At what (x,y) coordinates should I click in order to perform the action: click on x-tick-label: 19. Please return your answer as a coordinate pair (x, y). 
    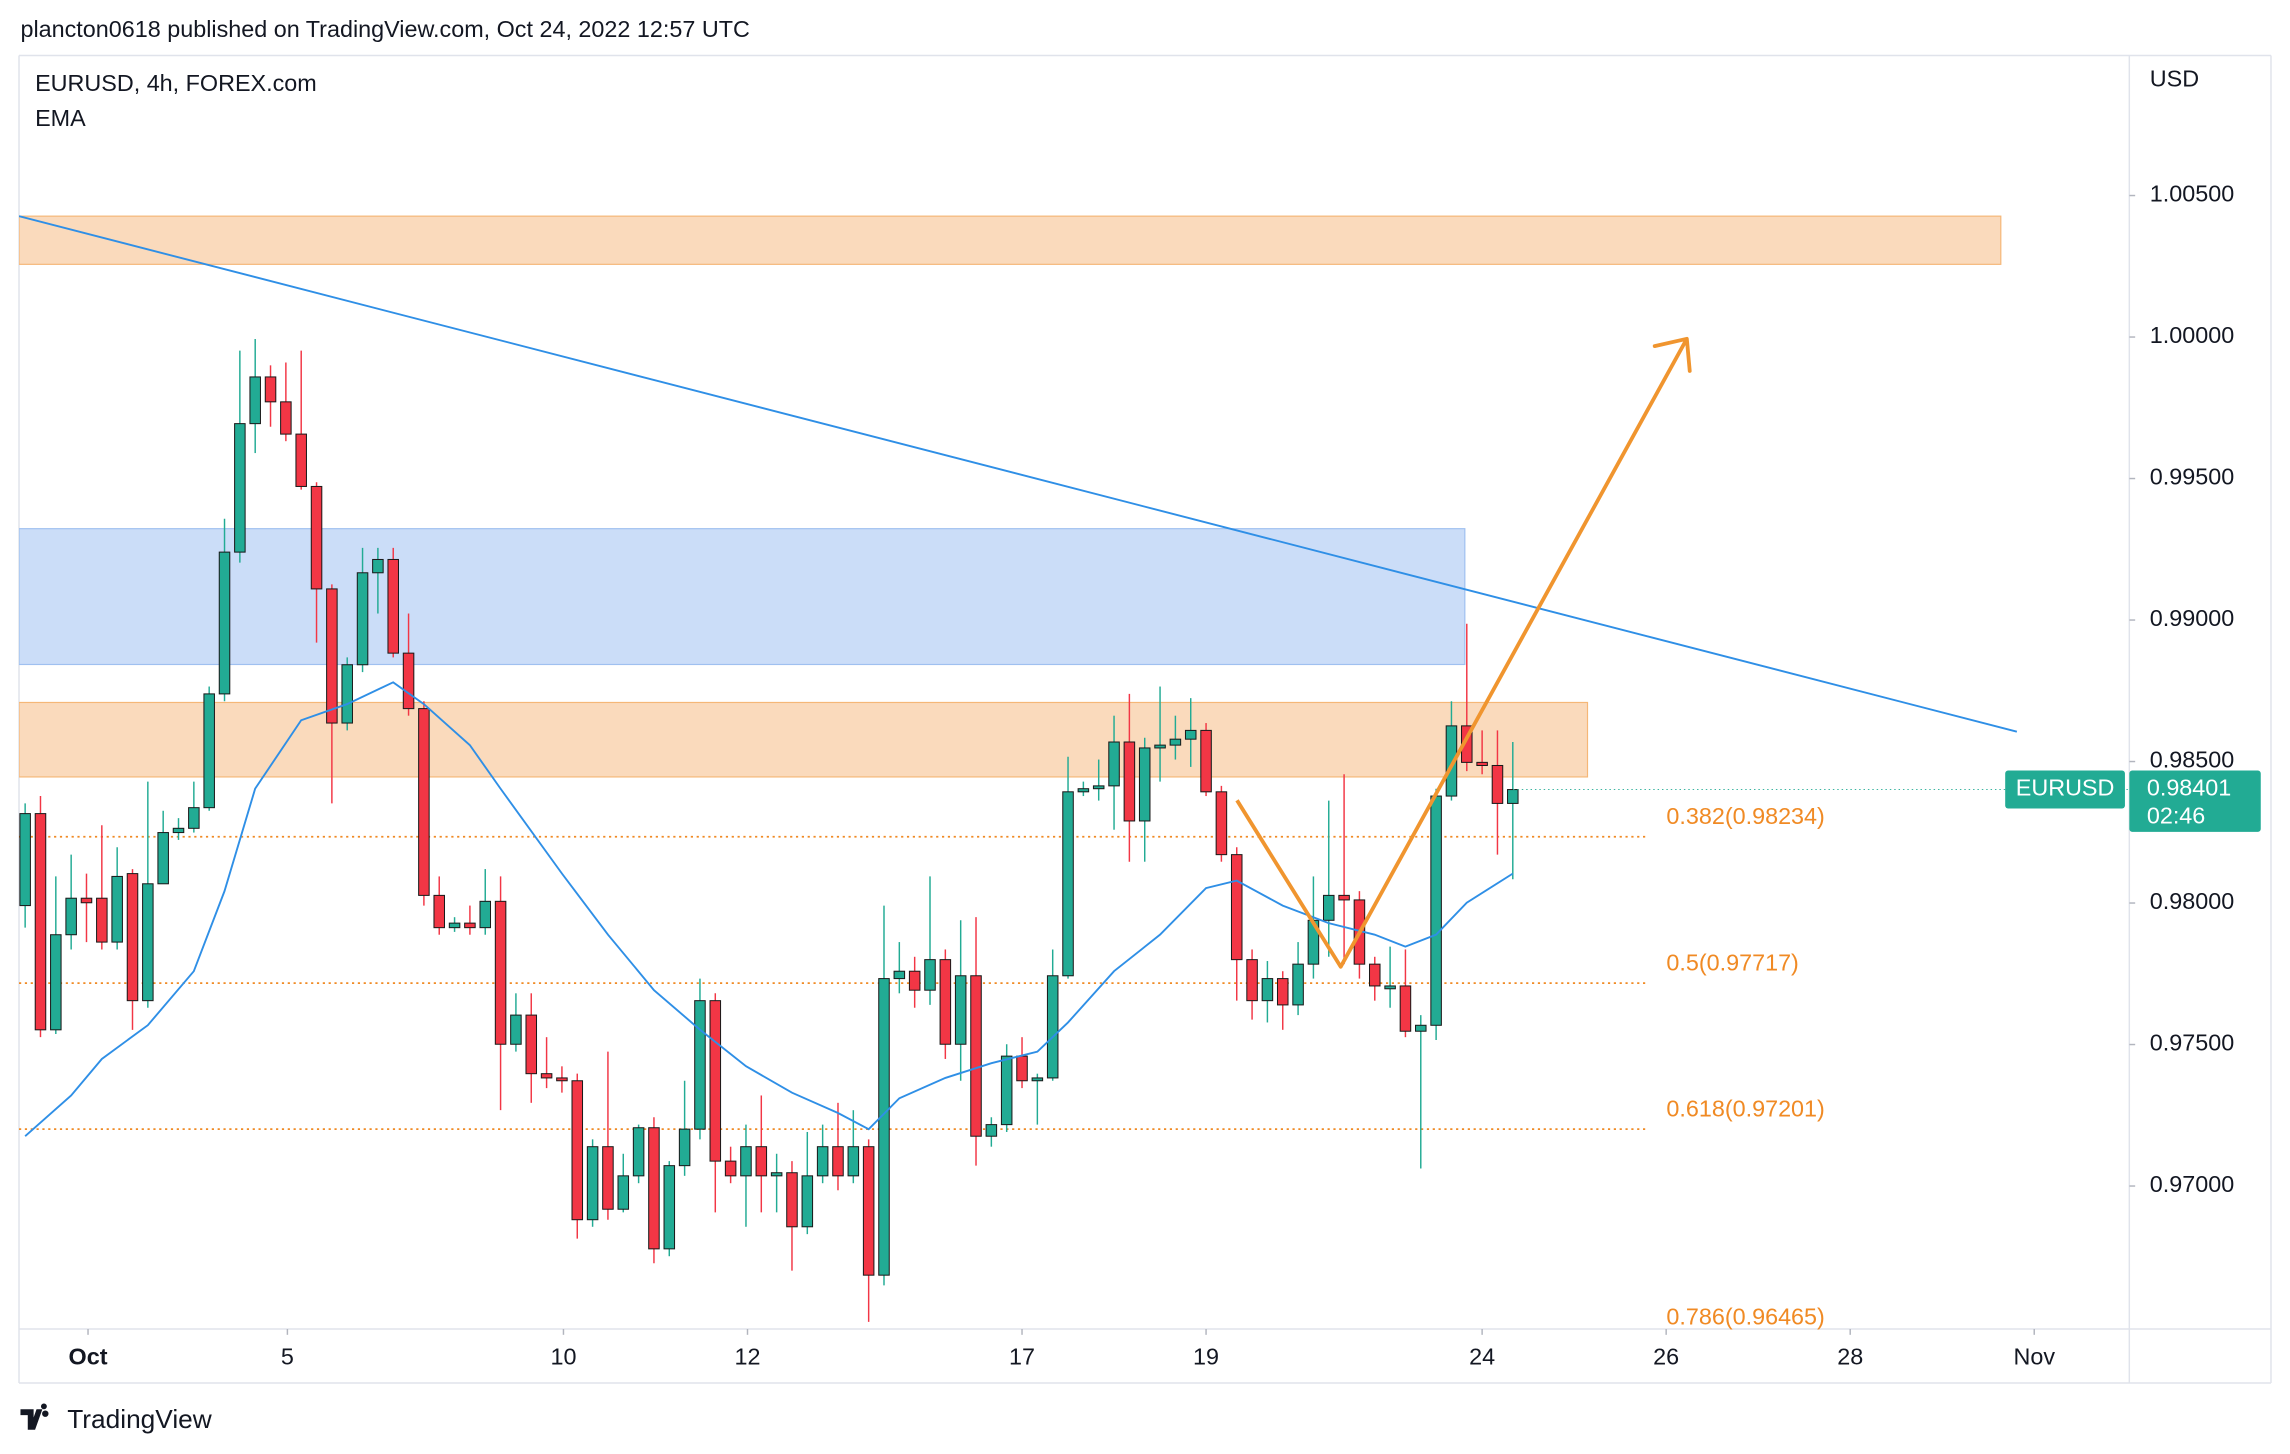
    Looking at the image, I should click on (1206, 1356).